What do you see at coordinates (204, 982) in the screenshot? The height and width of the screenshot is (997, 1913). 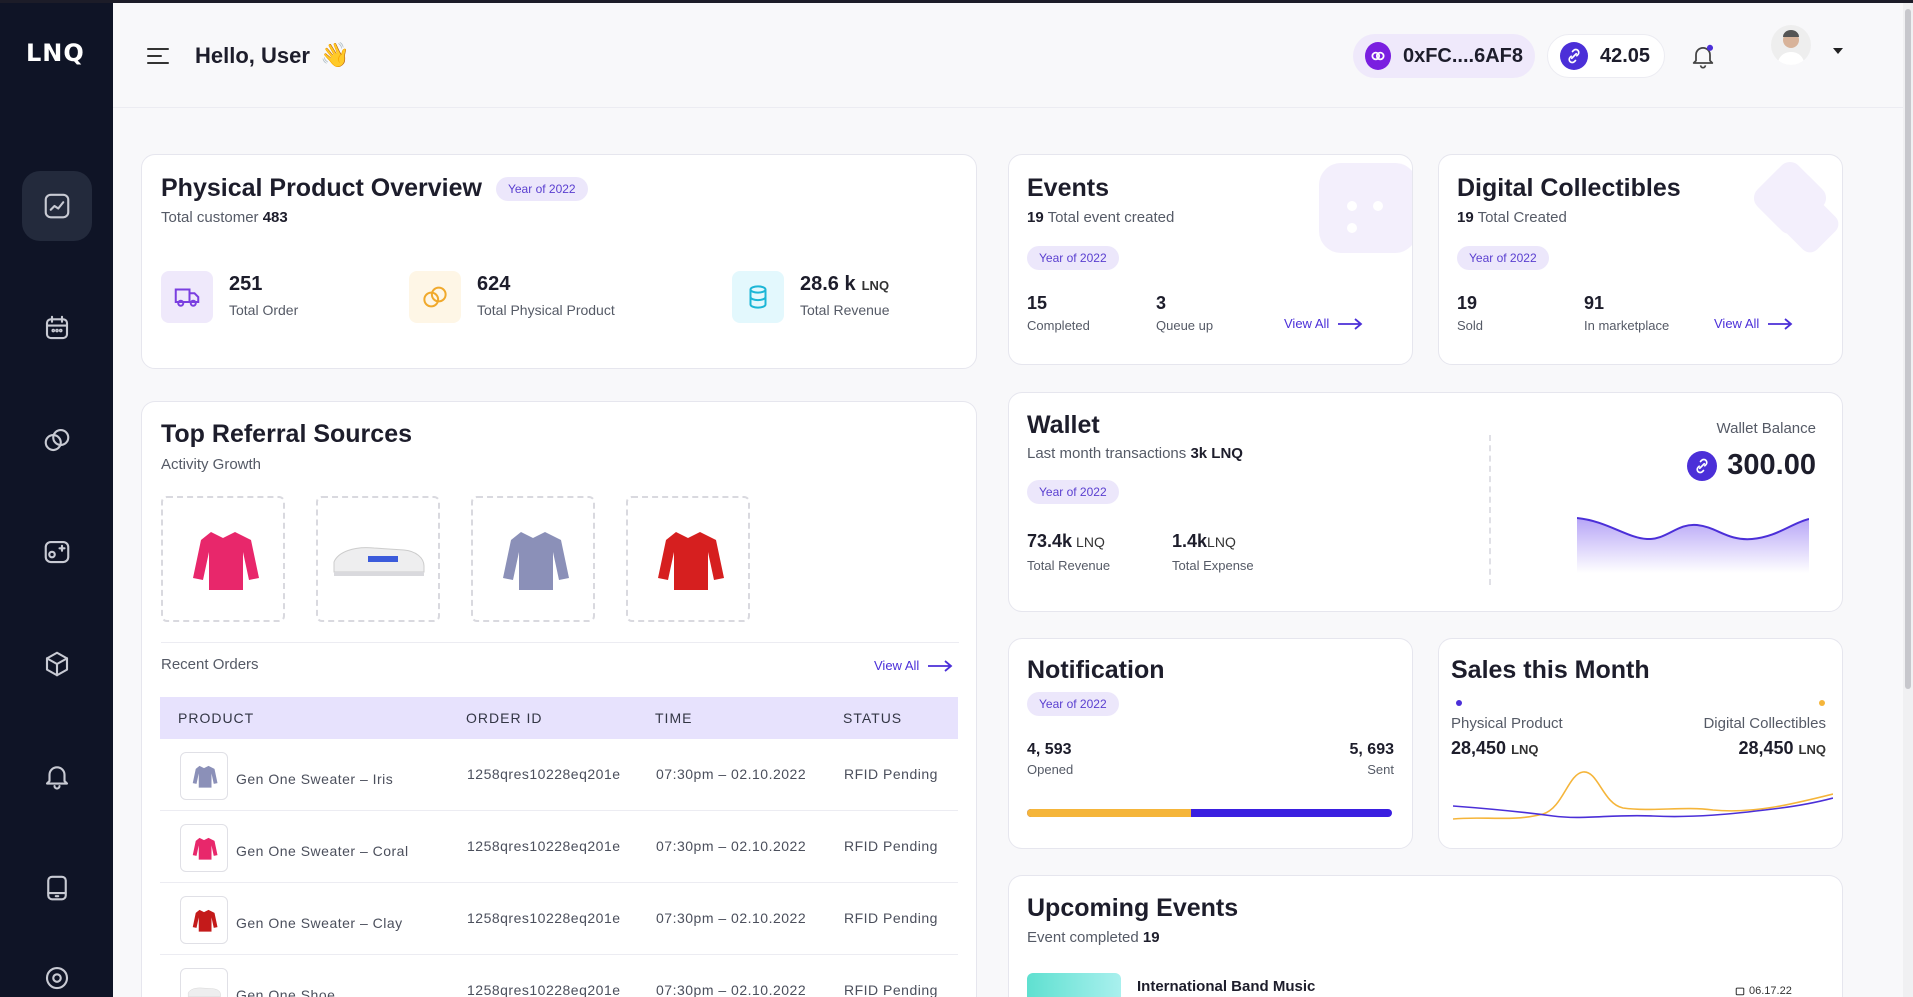 I see `product-image` at bounding box center [204, 982].